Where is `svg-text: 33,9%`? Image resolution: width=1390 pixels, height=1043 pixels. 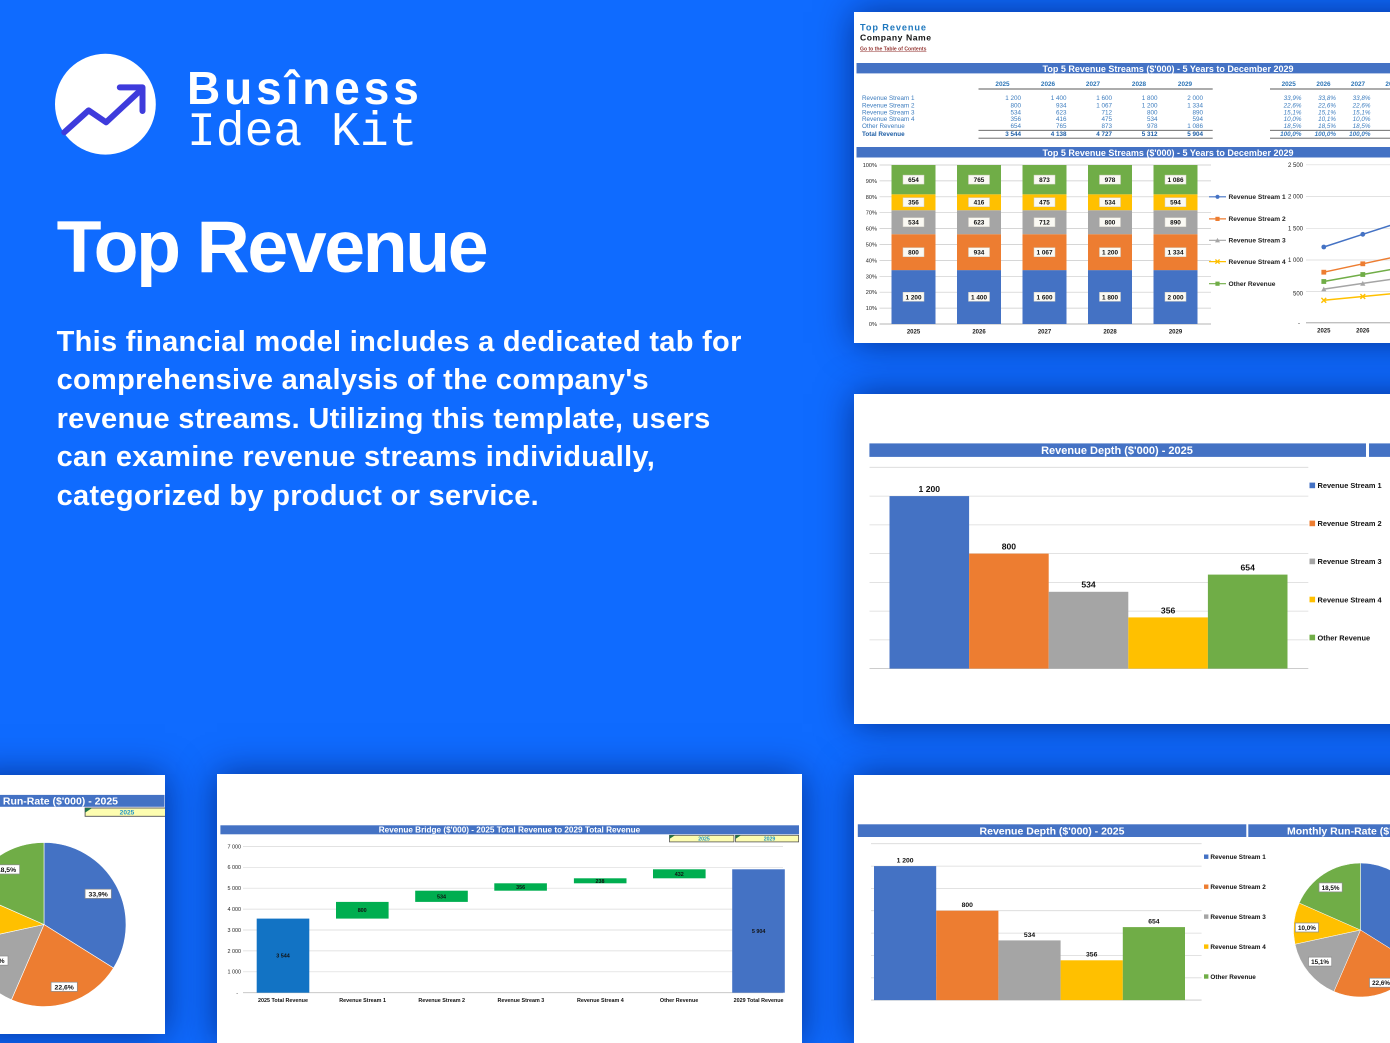 svg-text: 33,9% is located at coordinates (1293, 98).